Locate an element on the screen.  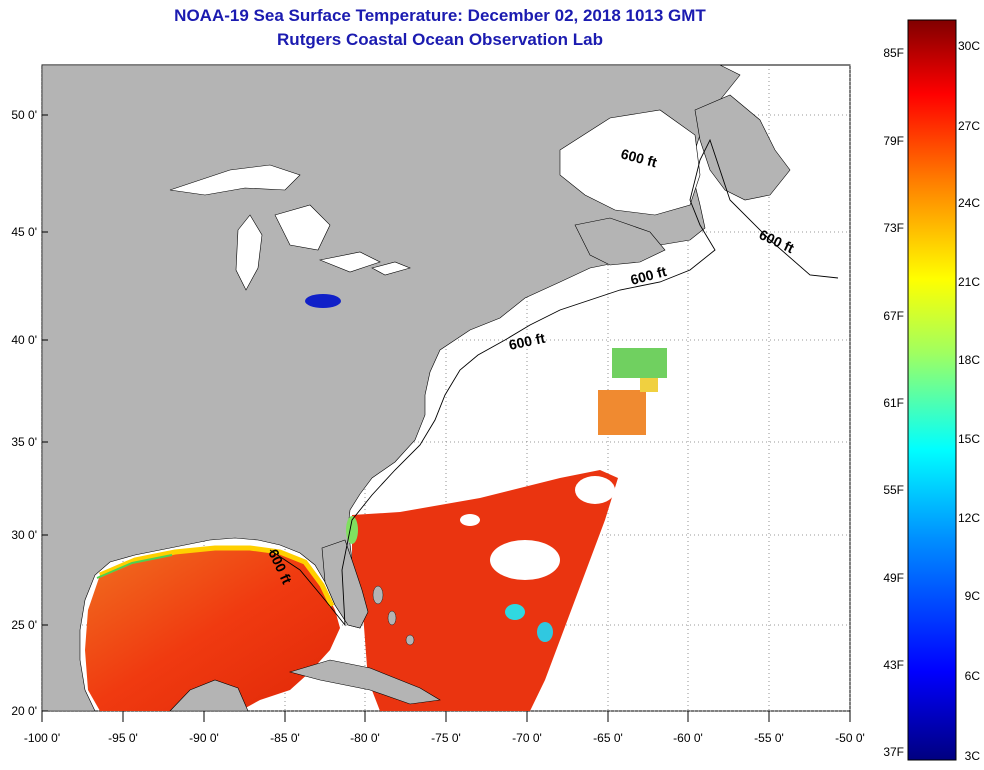
atlantic-sst-swath is located at coordinates (485, 590).